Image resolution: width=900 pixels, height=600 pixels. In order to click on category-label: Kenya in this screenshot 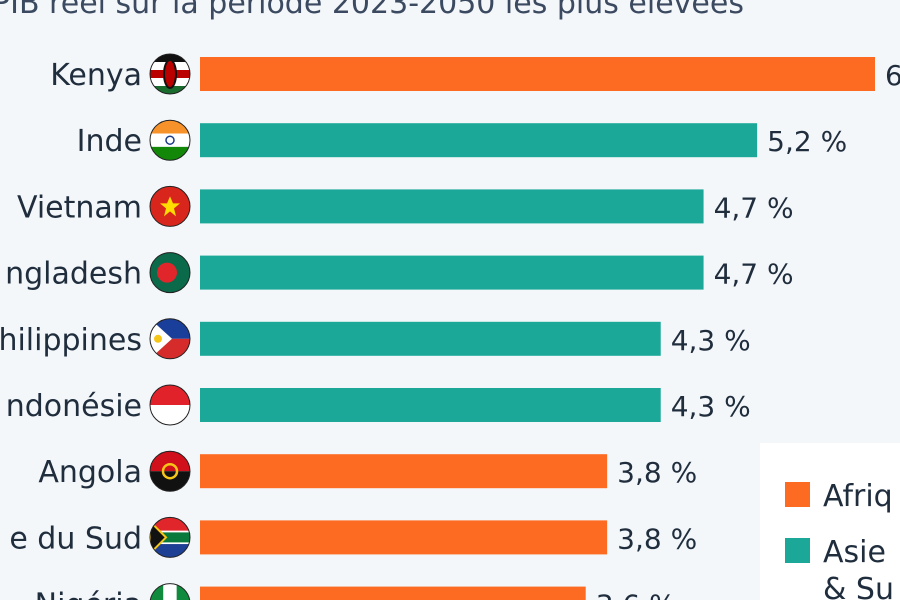, I will do `click(96, 75)`.